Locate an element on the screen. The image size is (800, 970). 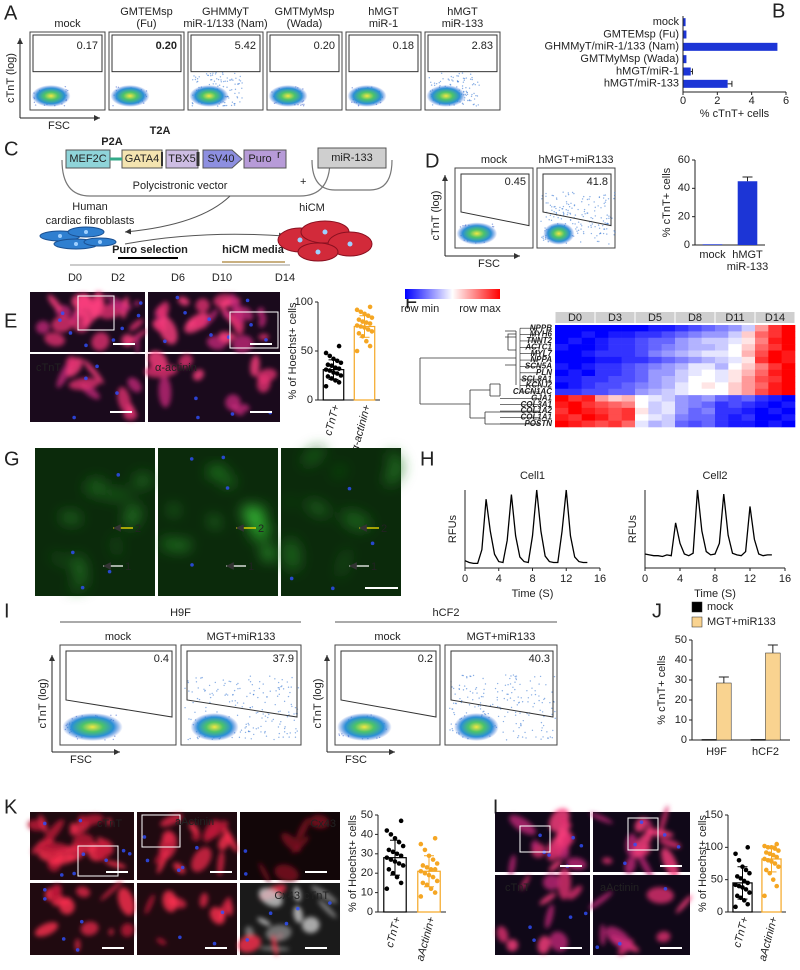
gate-value: 40.3 is located at coordinates (539, 659).